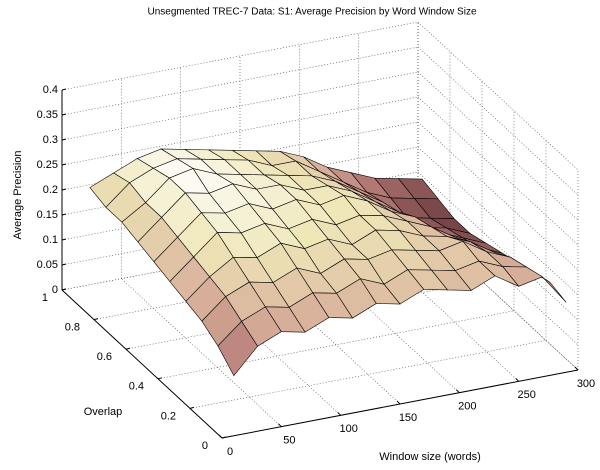 The image size is (600, 470). What do you see at coordinates (230, 452) in the screenshot?
I see `x-tick-label: 0` at bounding box center [230, 452].